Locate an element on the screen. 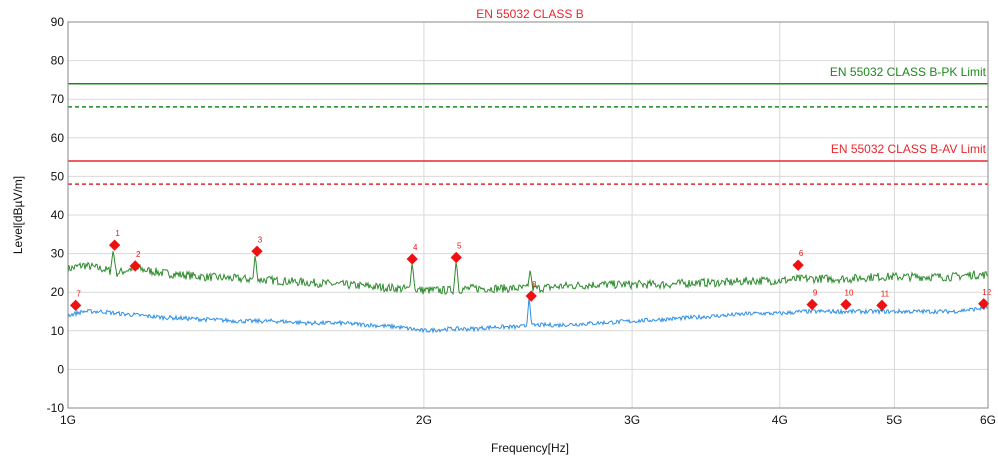 The image size is (998, 463). peak-marker-label: 4 is located at coordinates (415, 247).